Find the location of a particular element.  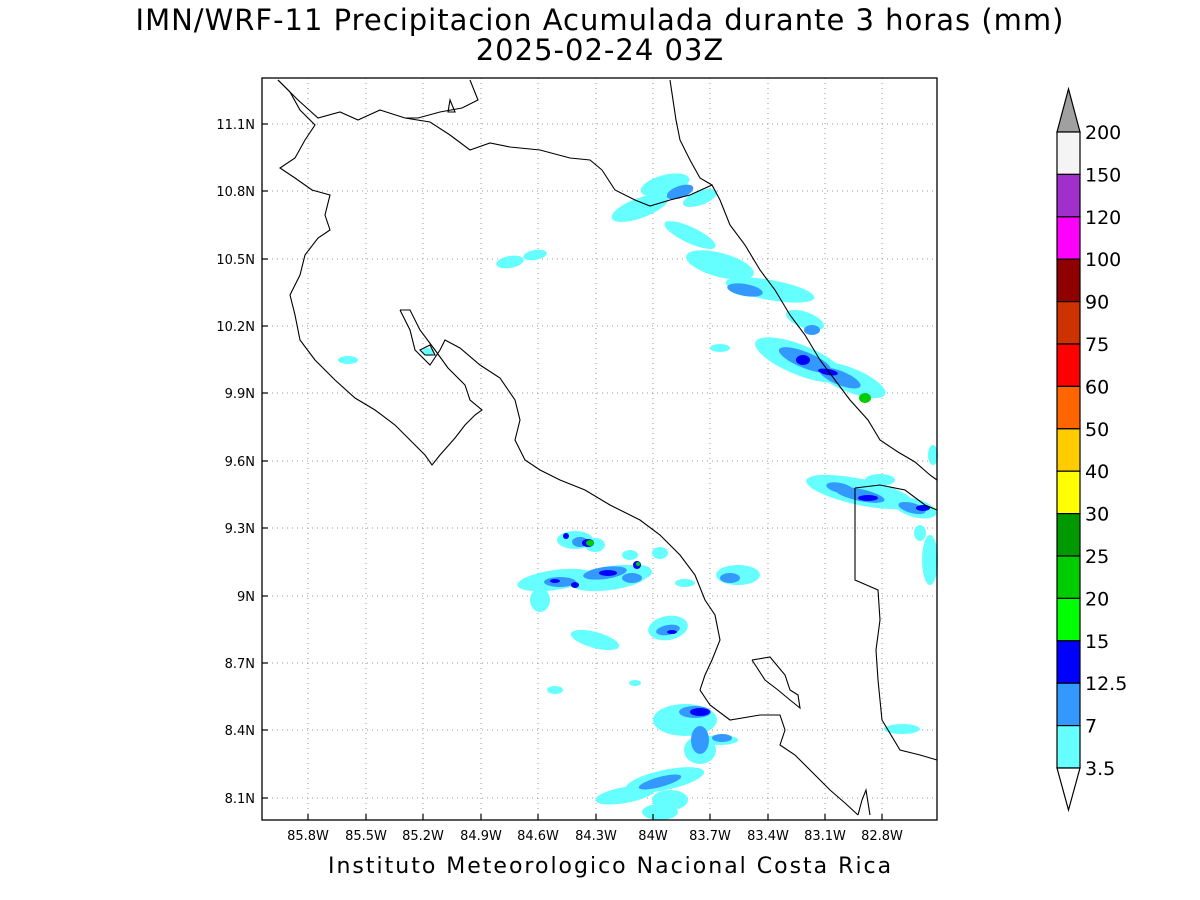

colorbar-level-label: 50 is located at coordinates (1097, 430).